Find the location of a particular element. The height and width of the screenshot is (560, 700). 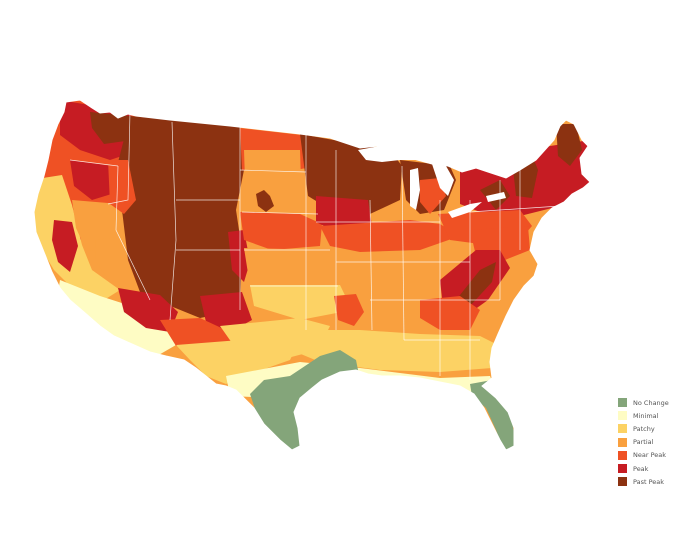

legend-label-peak: Peak is located at coordinates (641, 468).